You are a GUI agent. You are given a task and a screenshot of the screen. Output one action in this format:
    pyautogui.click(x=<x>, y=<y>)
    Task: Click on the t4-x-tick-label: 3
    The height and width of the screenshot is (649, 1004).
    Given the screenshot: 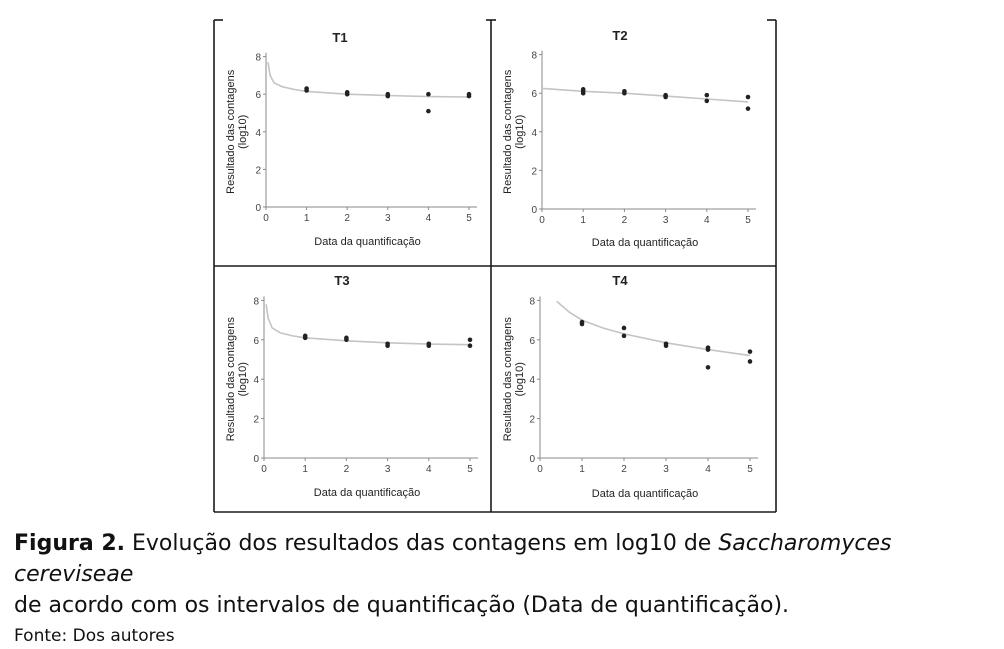 What is the action you would take?
    pyautogui.click(x=666, y=469)
    